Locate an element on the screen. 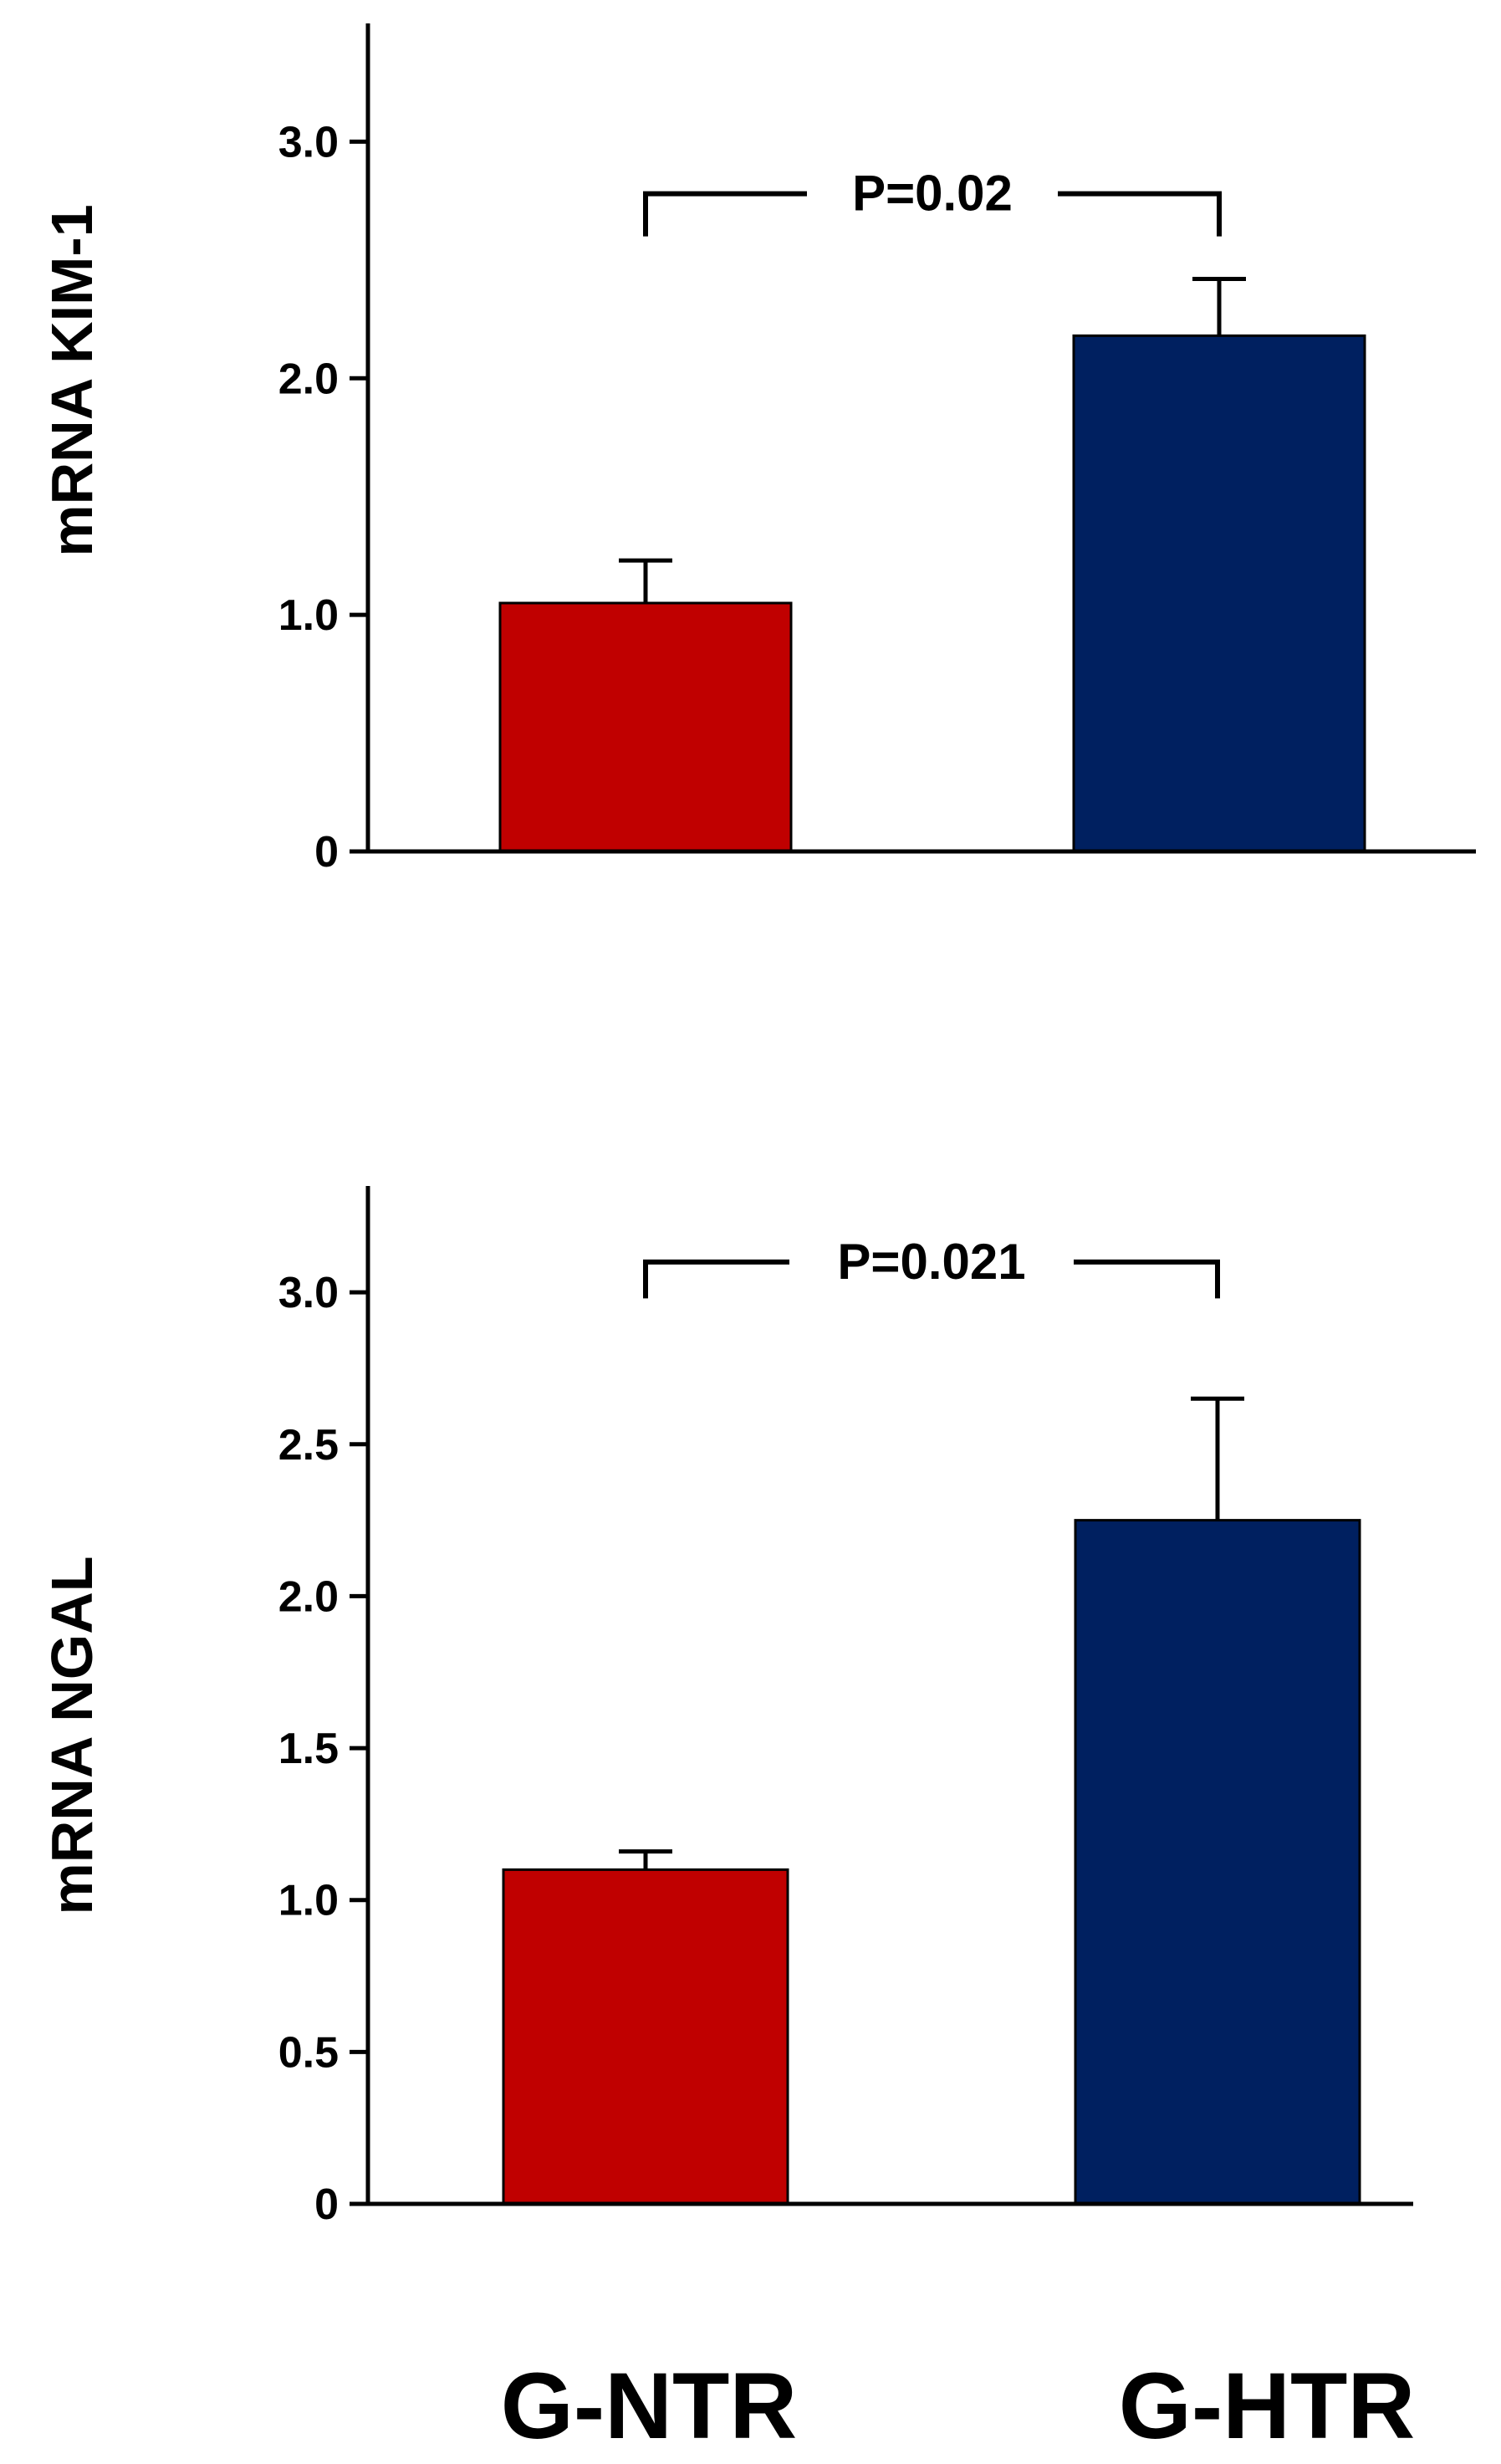 This screenshot has width=1501, height=2464. kim1-y-tick-label: 1.0 is located at coordinates (309, 615).